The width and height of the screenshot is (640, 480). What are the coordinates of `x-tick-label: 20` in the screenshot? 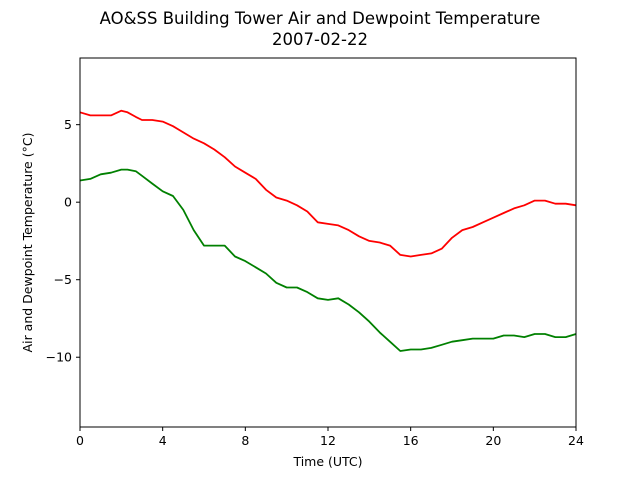 It's located at (493, 440).